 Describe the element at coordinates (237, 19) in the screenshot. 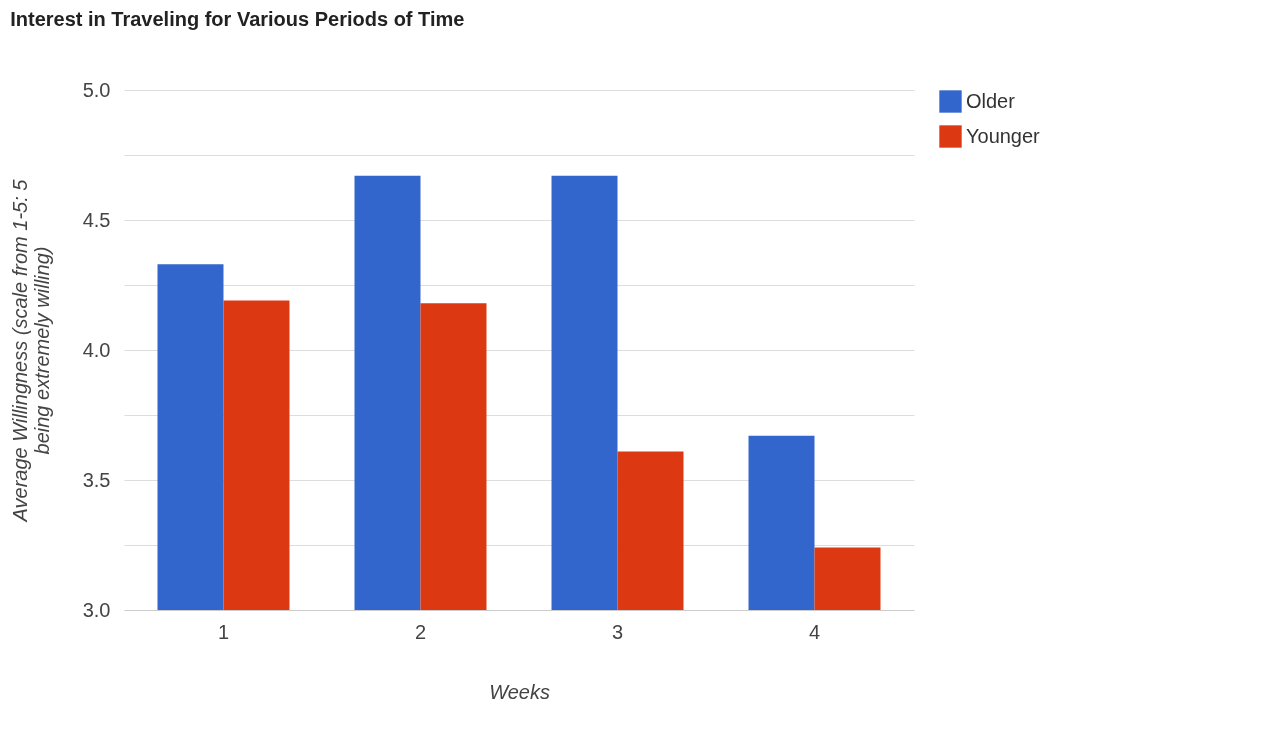

I see `chart-title: Interest in Traveling for Various Periods of Time` at that location.